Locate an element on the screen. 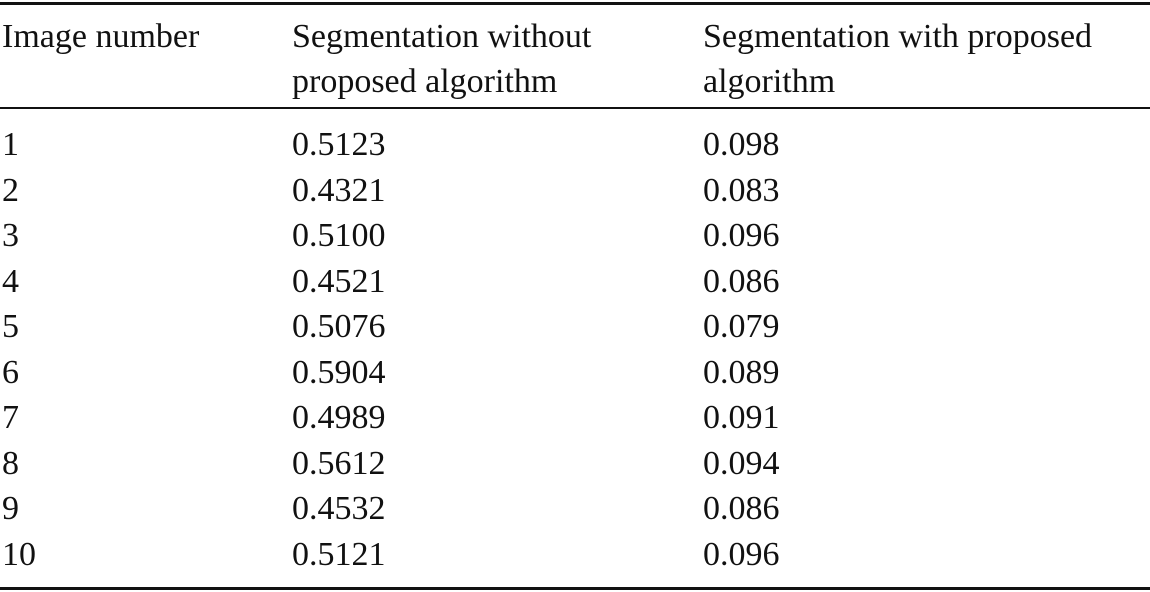  table-bottom-rule is located at coordinates (575, 588).